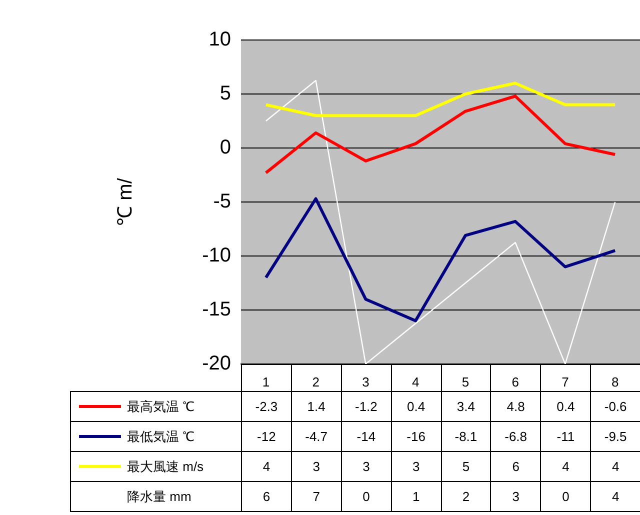 This screenshot has height=515, width=640. Describe the element at coordinates (316, 436) in the screenshot. I see `data-label: -4.7` at that location.